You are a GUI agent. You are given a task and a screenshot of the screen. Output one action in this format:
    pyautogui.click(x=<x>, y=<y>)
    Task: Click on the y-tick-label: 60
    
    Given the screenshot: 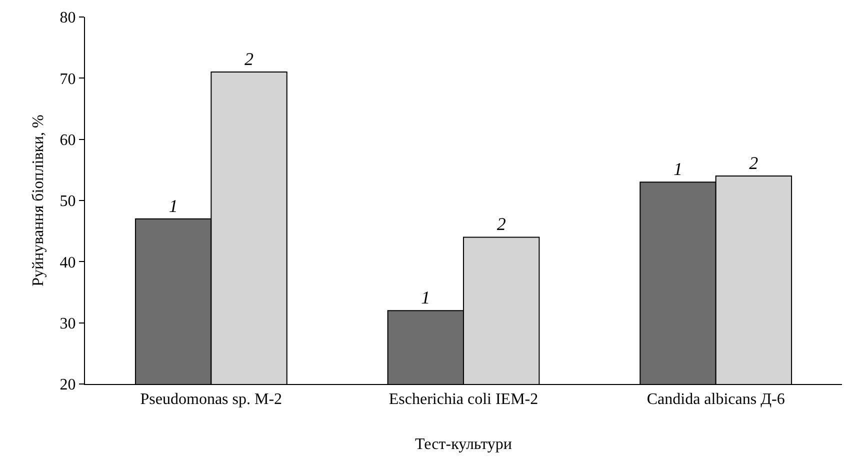 What is the action you would take?
    pyautogui.click(x=68, y=140)
    